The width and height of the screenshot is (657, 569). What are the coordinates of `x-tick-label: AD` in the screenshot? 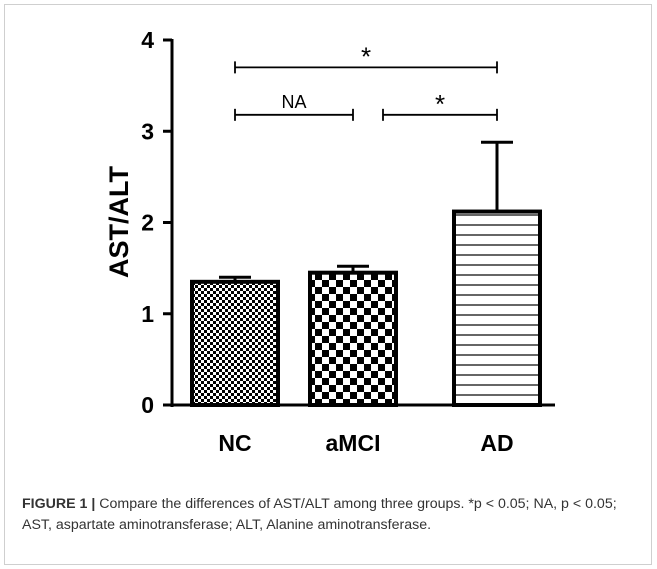 It's located at (496, 443).